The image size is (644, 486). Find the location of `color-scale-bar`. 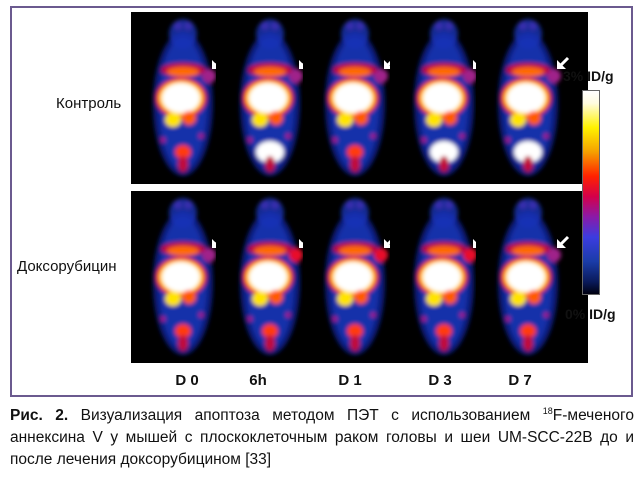

color-scale-bar is located at coordinates (591, 192).